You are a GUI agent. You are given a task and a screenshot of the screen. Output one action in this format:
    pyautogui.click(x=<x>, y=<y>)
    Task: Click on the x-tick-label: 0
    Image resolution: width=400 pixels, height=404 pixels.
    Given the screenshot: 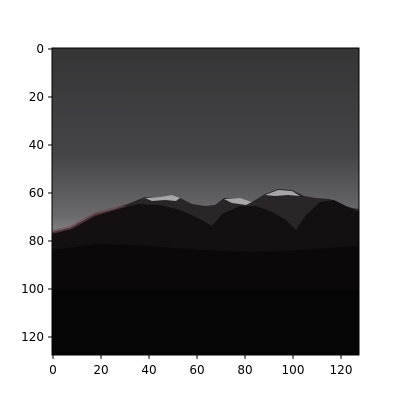 What is the action you would take?
    pyautogui.click(x=53, y=370)
    